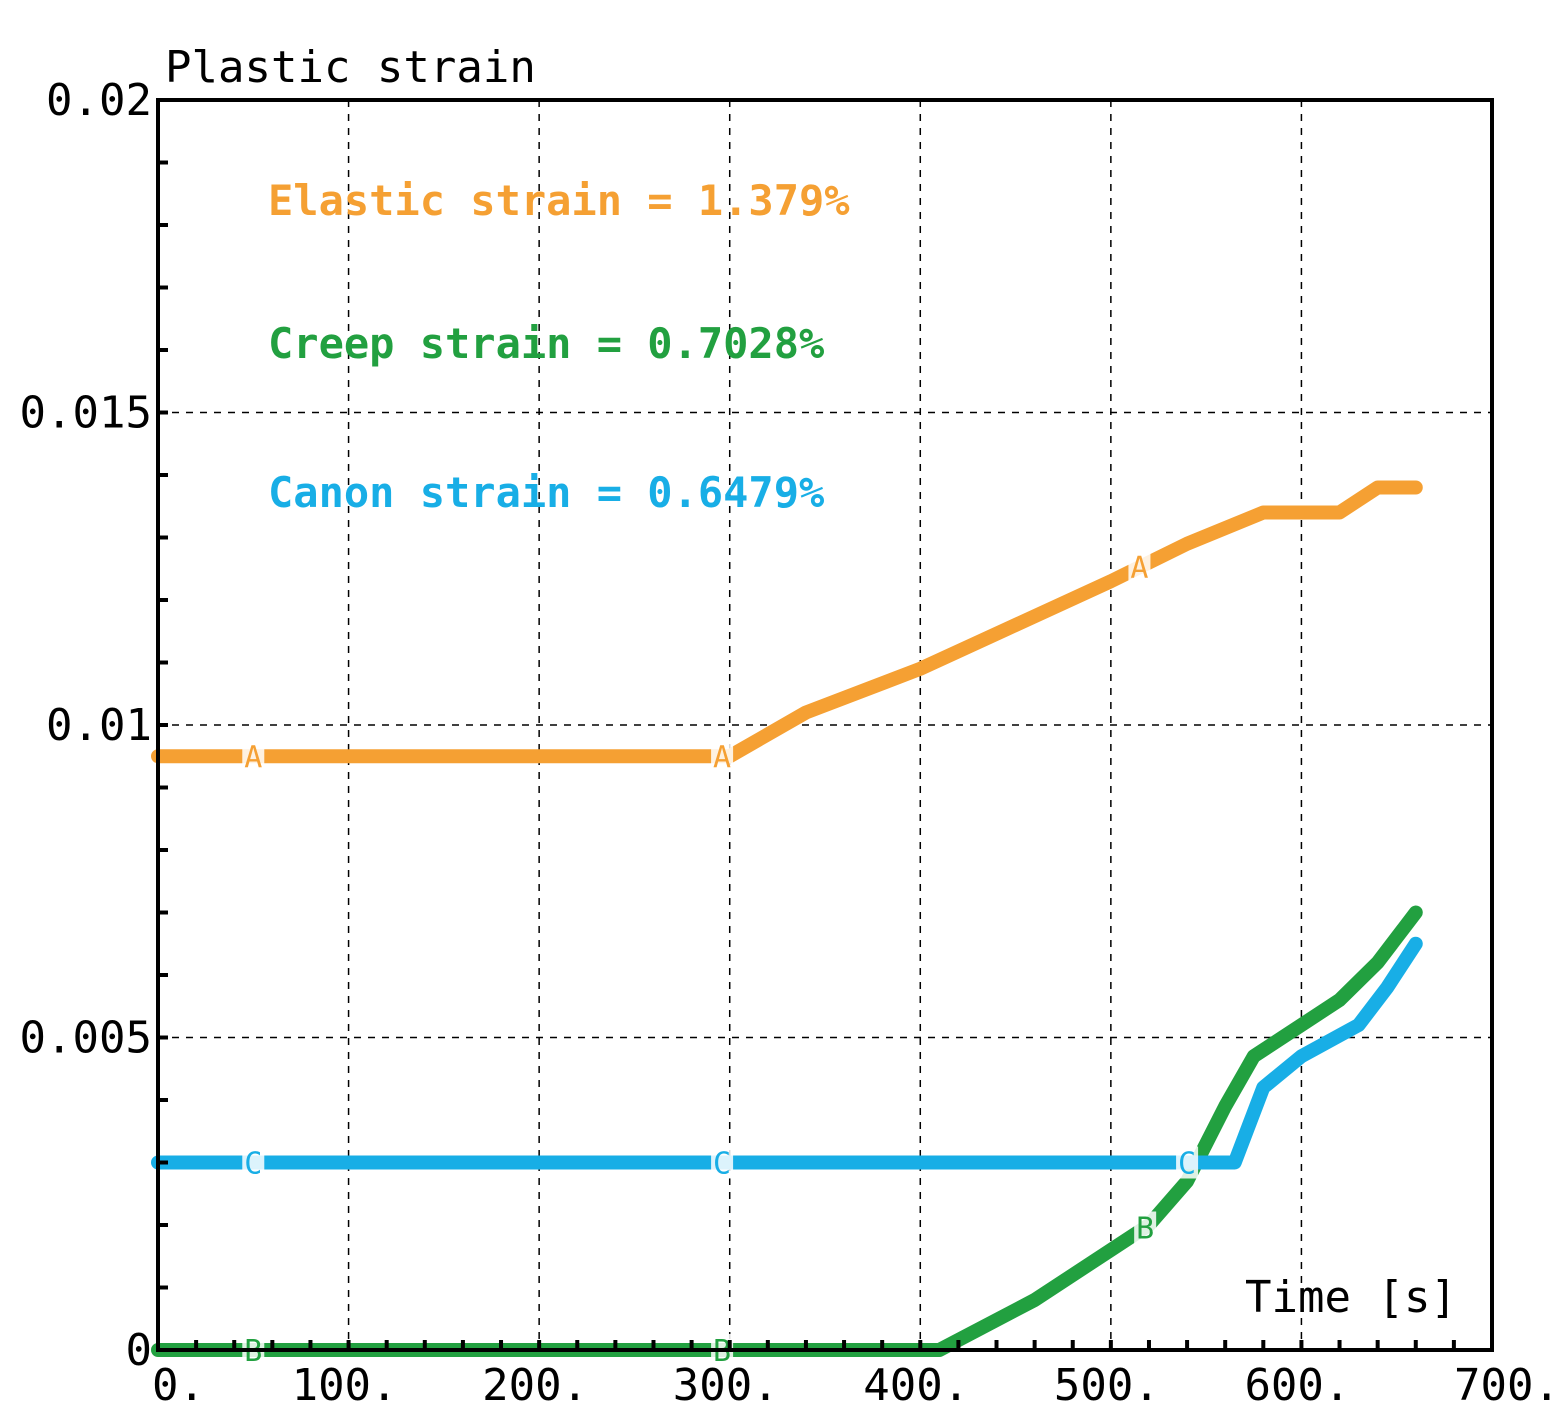 The image size is (1562, 1406). What do you see at coordinates (535, 1383) in the screenshot?
I see `x-tick-label: 200.` at bounding box center [535, 1383].